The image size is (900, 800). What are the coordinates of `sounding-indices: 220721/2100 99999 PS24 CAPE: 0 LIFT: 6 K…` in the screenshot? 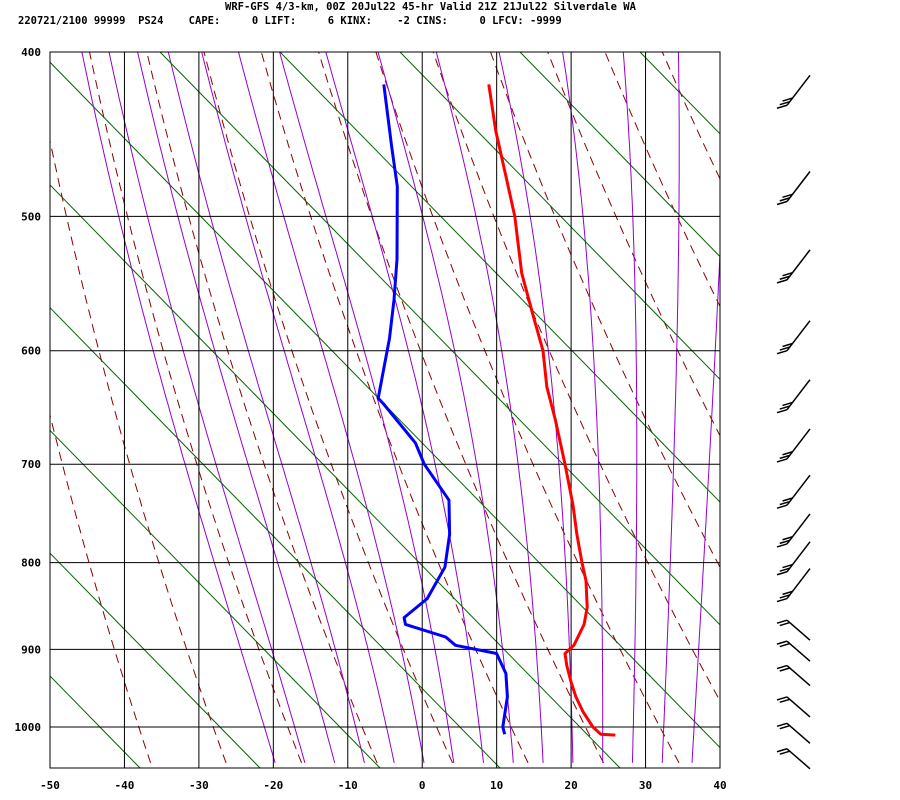 It's located at (290, 21).